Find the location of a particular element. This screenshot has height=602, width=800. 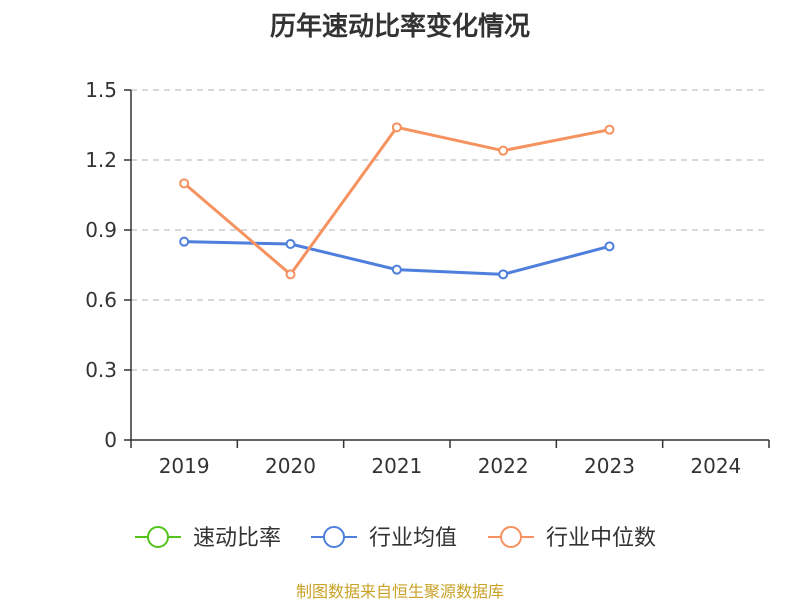

chart-title: 历年速动比率变化情况 is located at coordinates (399, 27).